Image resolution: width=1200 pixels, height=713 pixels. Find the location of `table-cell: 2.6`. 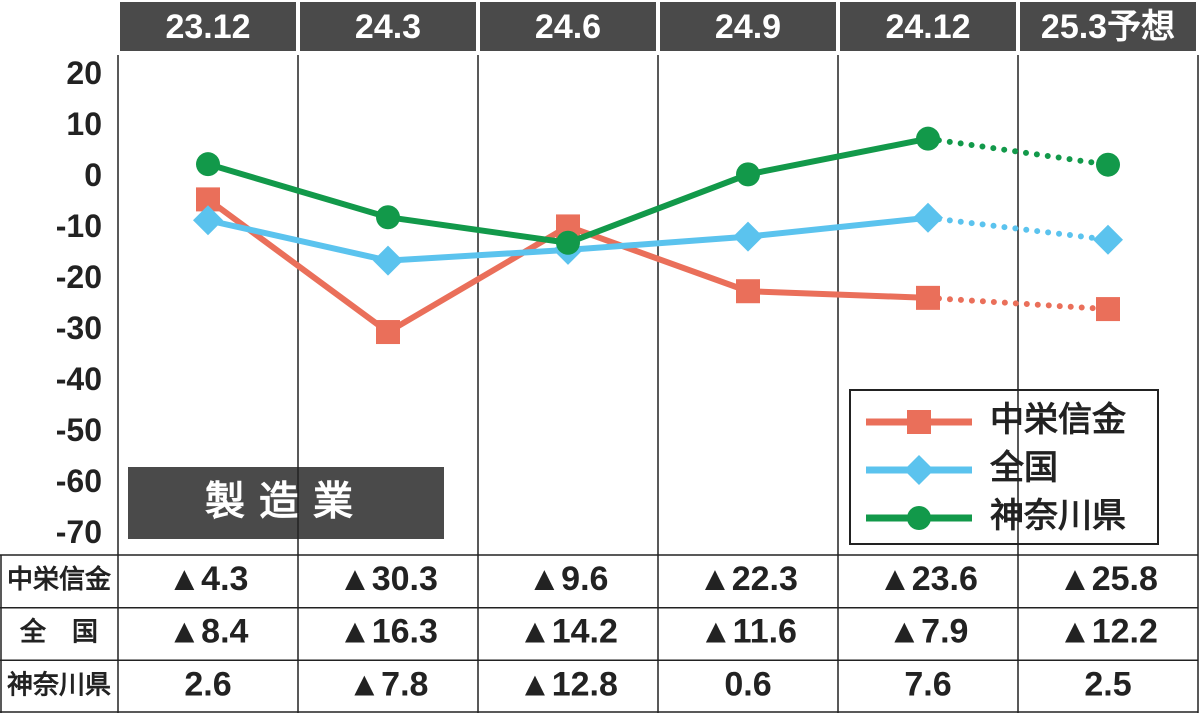

table-cell: 2.6 is located at coordinates (207, 684).